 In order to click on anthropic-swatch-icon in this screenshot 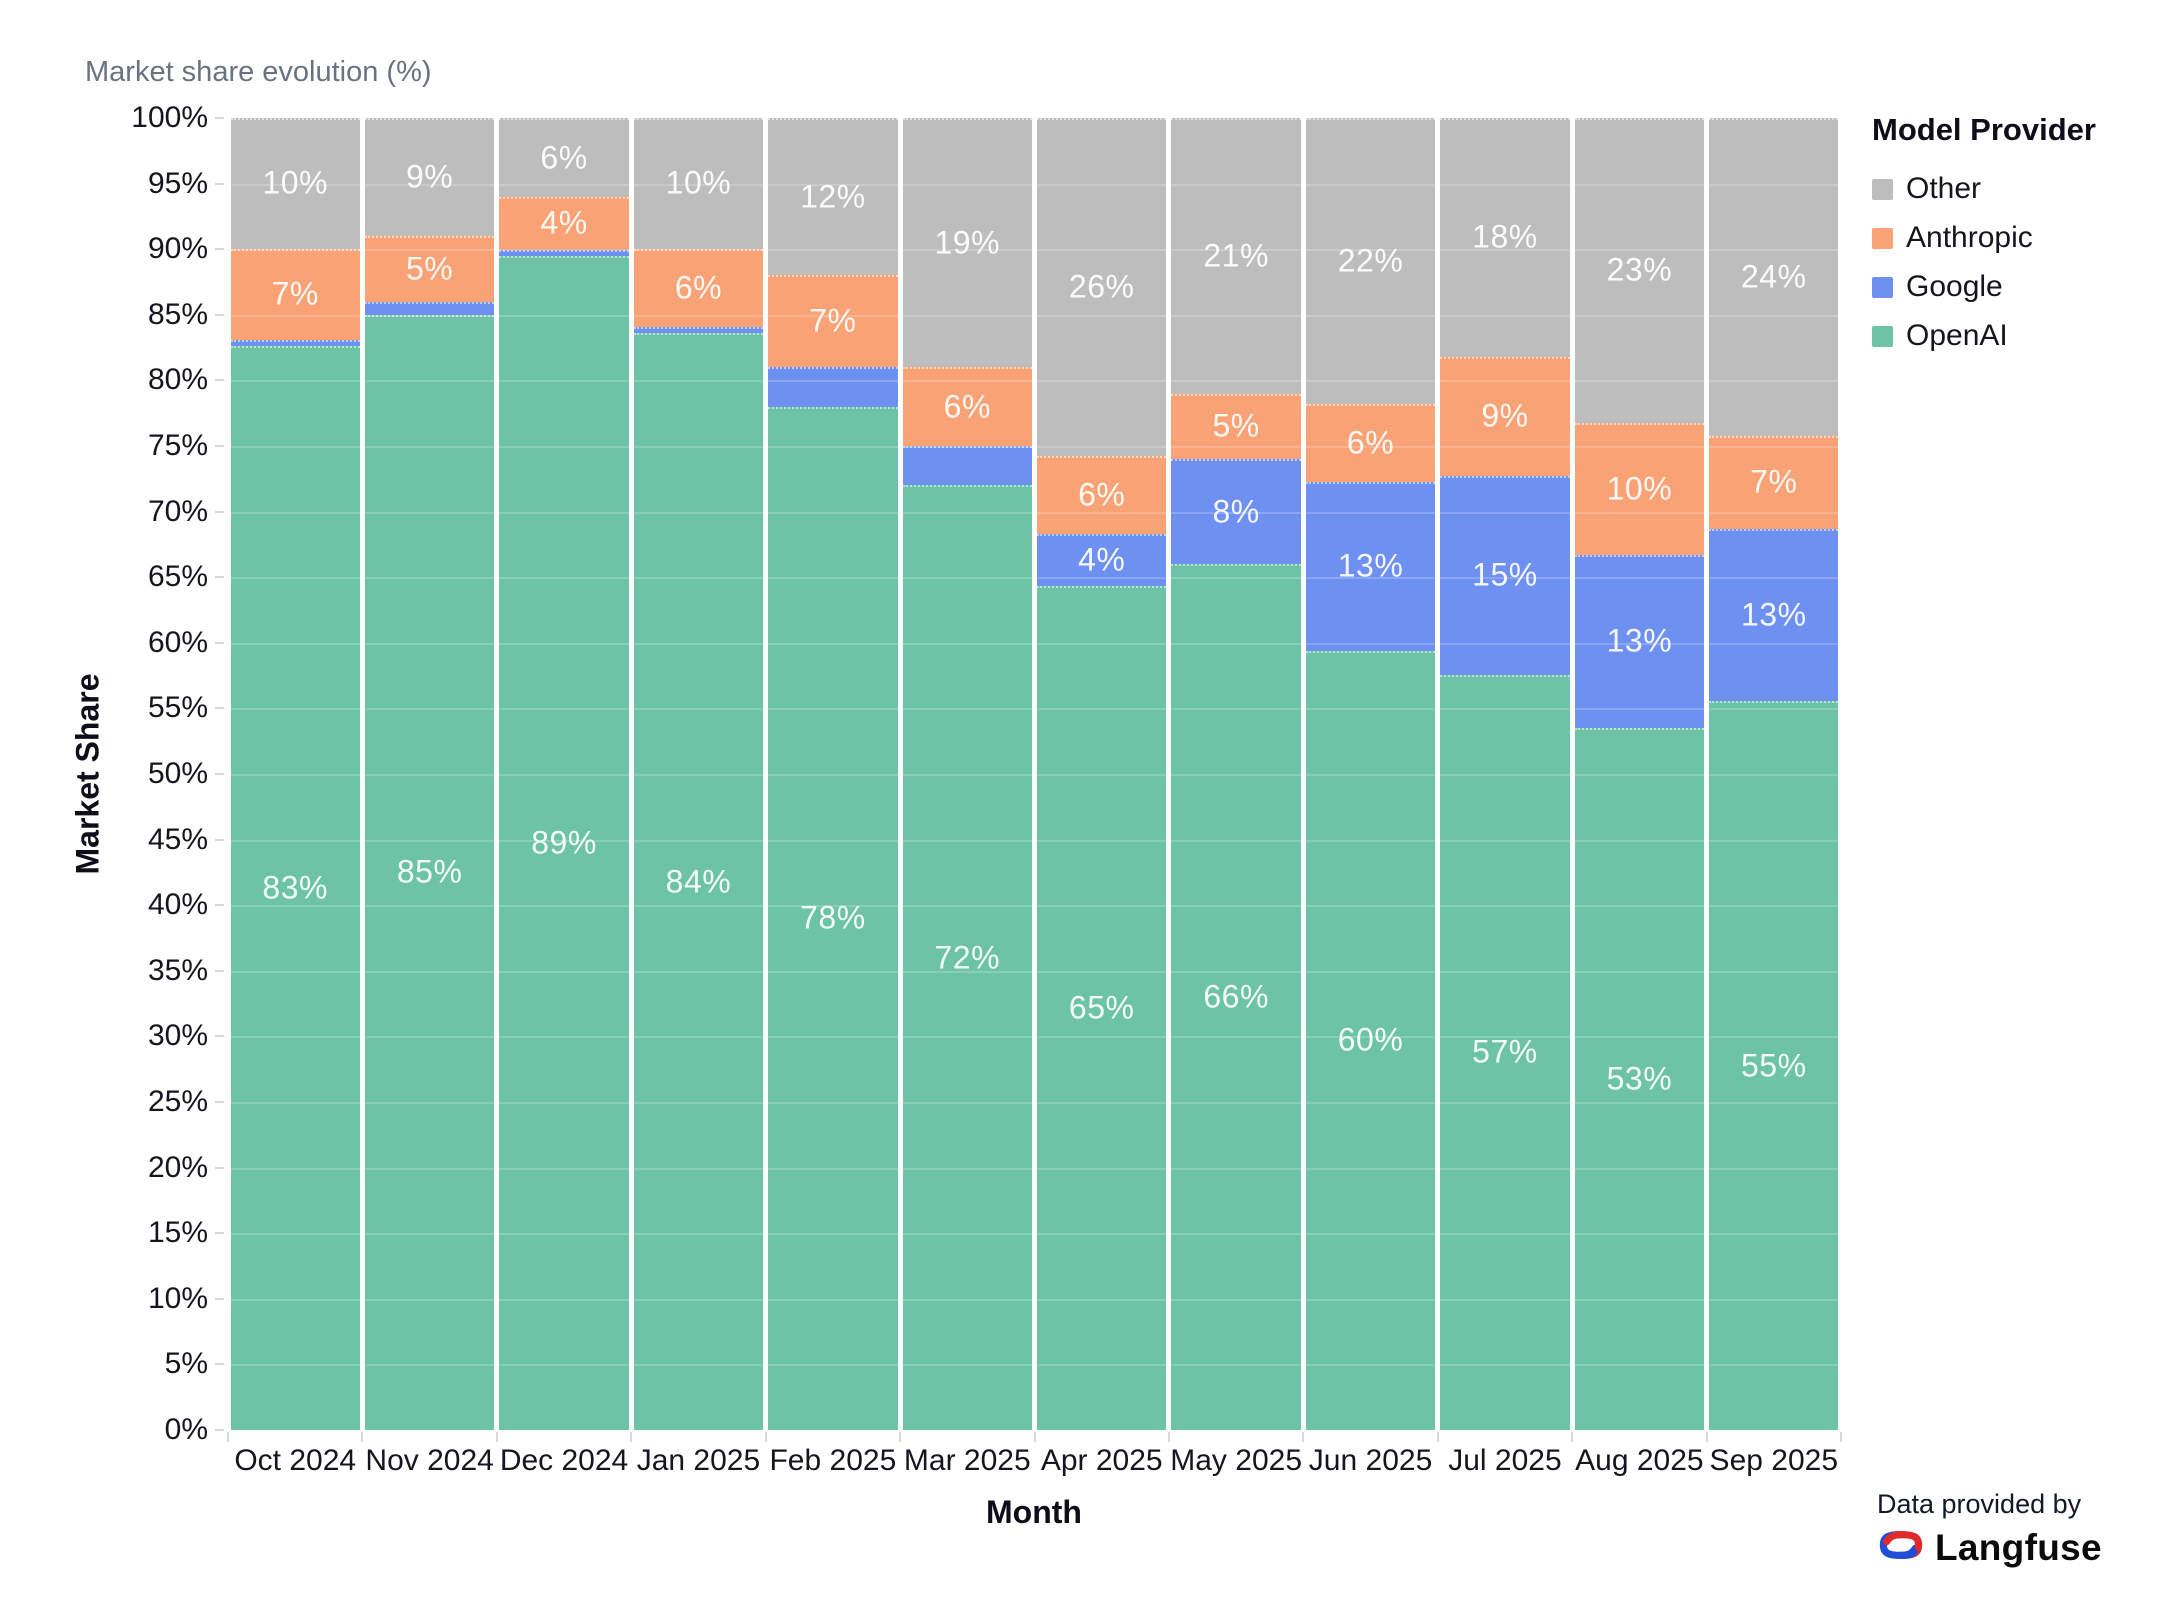, I will do `click(1882, 238)`.